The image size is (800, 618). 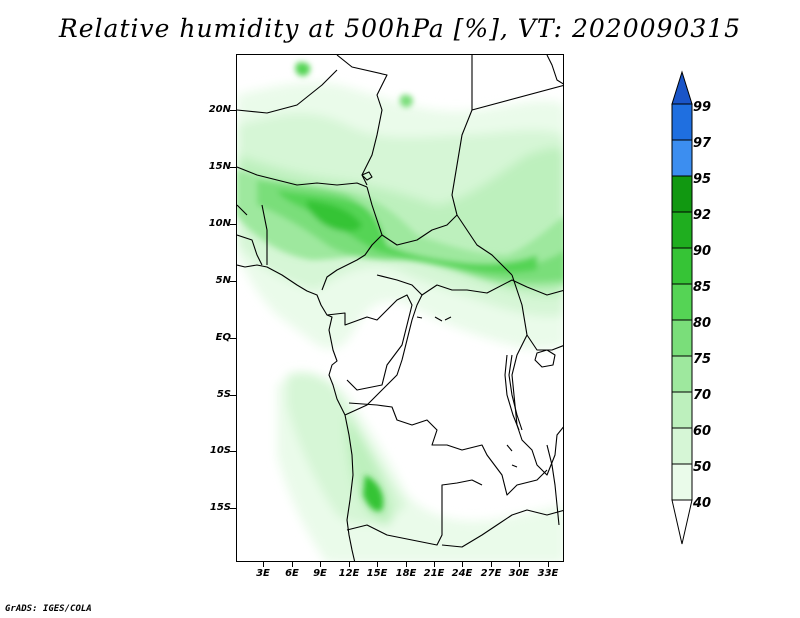 What do you see at coordinates (702, 107) in the screenshot?
I see `colorbar-label-99: 99` at bounding box center [702, 107].